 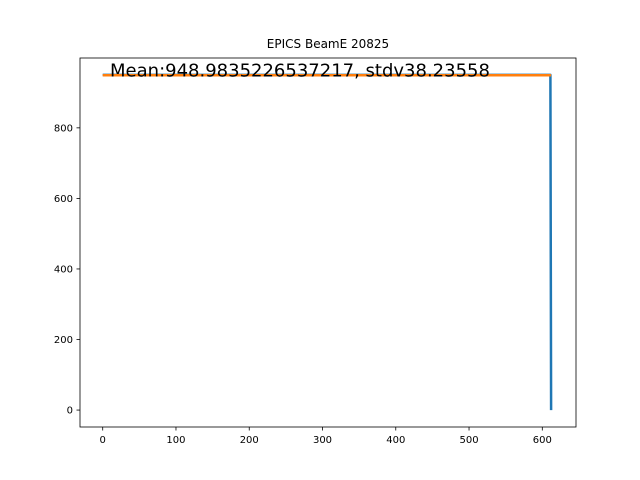 What do you see at coordinates (63, 340) in the screenshot?
I see `y-tick-label: 200` at bounding box center [63, 340].